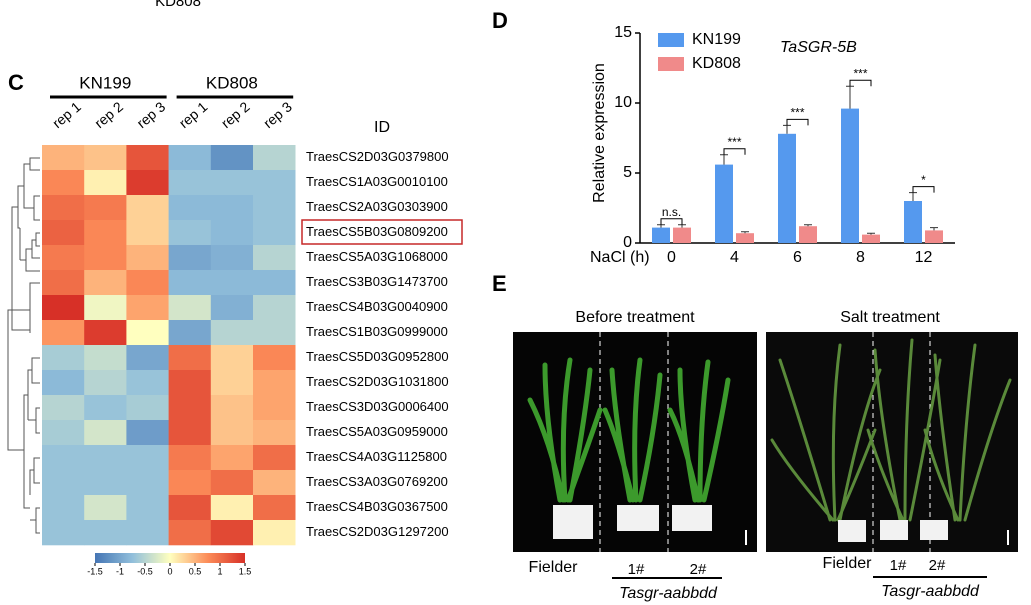  Describe the element at coordinates (377, 406) in the screenshot. I see `row-label: TraesCS3D03G0006400` at that location.